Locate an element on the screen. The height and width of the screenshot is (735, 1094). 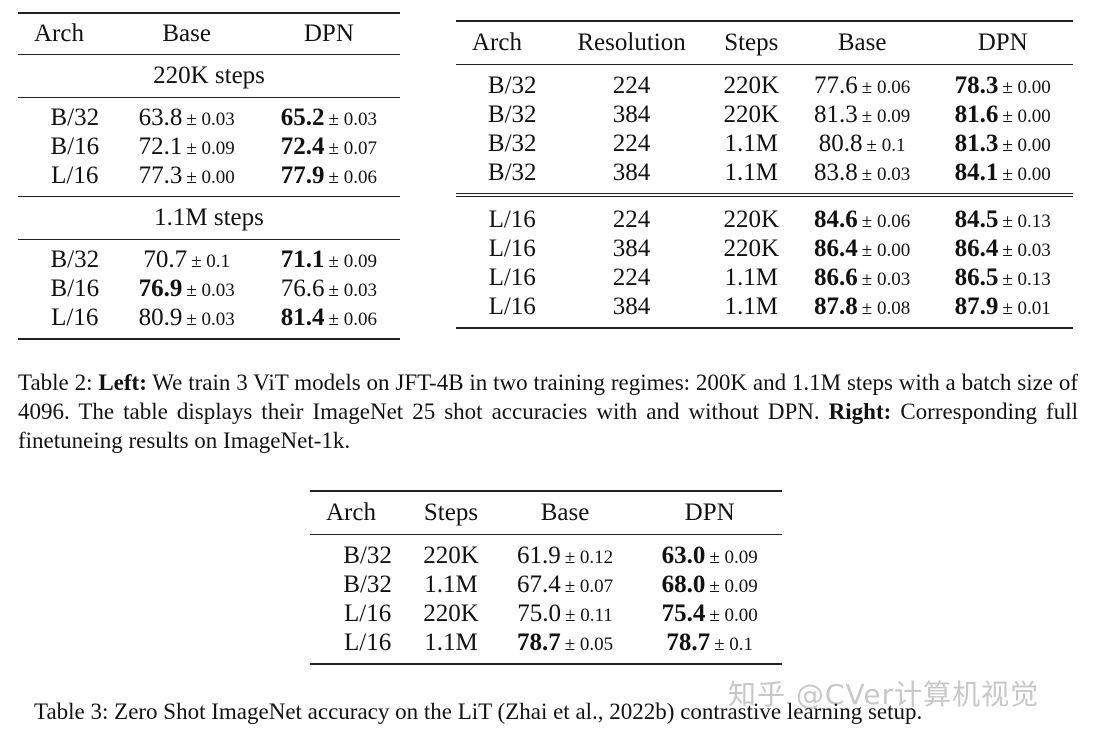
cell-base: 84.6 ± 0.06 is located at coordinates (862, 214).